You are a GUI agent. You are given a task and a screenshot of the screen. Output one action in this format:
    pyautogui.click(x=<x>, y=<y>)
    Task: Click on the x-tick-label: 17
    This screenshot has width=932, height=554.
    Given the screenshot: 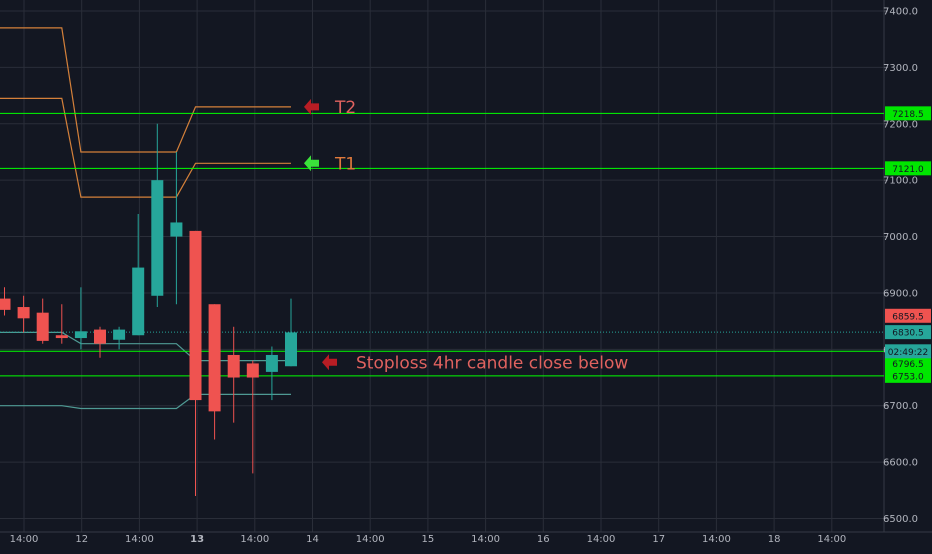 What is the action you would take?
    pyautogui.click(x=658, y=539)
    